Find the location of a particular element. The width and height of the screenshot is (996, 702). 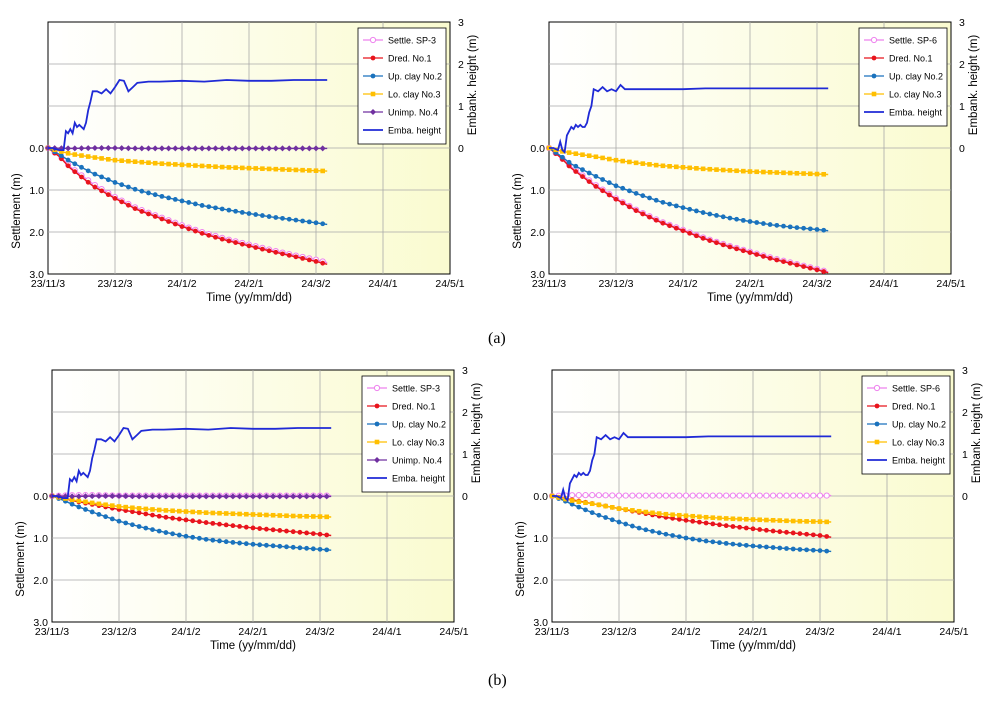

legend-label-emba: Emba. height is located at coordinates (415, 131).